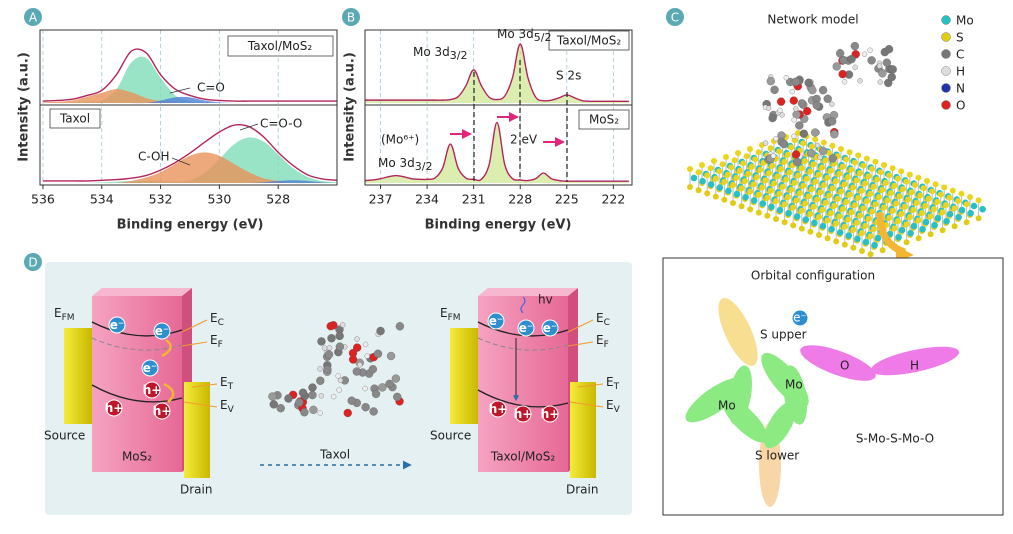 This screenshot has width=1013, height=534. Describe the element at coordinates (440, 54) in the screenshot. I see `annotation: Mo 3d3/2` at that location.